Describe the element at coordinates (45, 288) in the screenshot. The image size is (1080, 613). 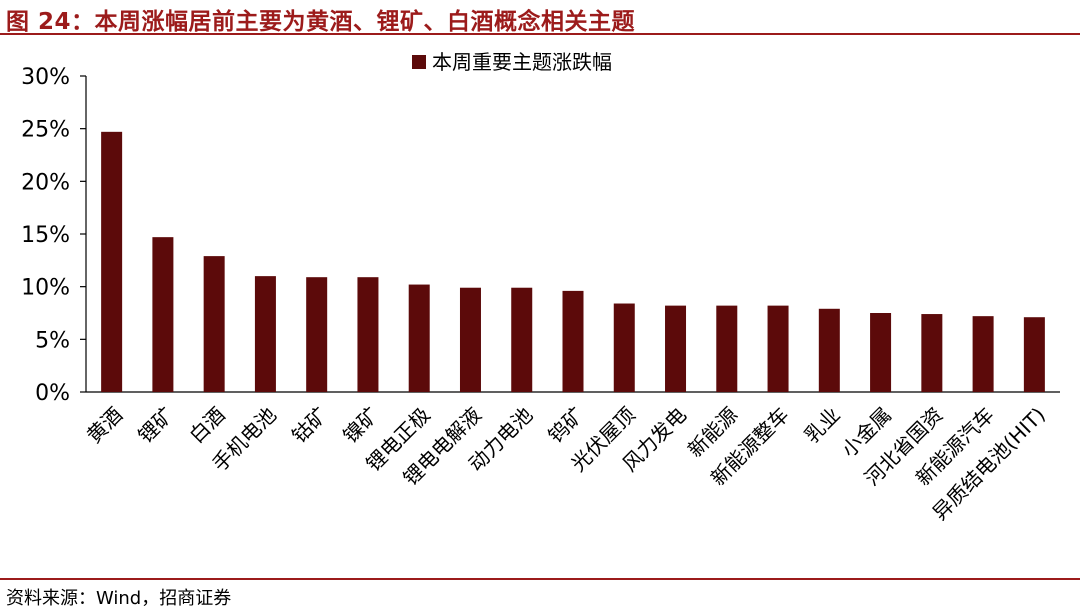
I see `y-tick-label: 10%` at that location.